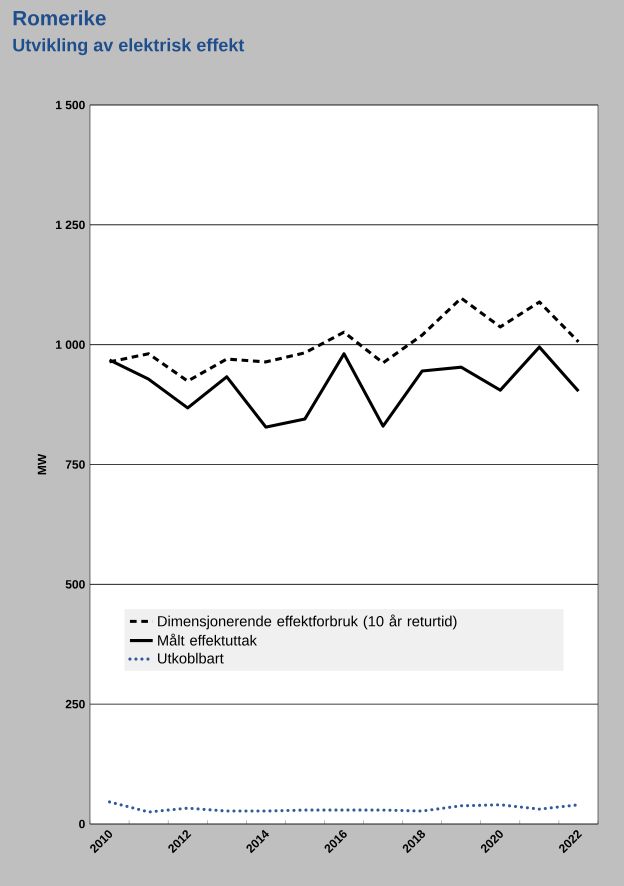 This screenshot has width=624, height=886. Describe the element at coordinates (75, 704) in the screenshot. I see `y-tick-label: 250` at that location.